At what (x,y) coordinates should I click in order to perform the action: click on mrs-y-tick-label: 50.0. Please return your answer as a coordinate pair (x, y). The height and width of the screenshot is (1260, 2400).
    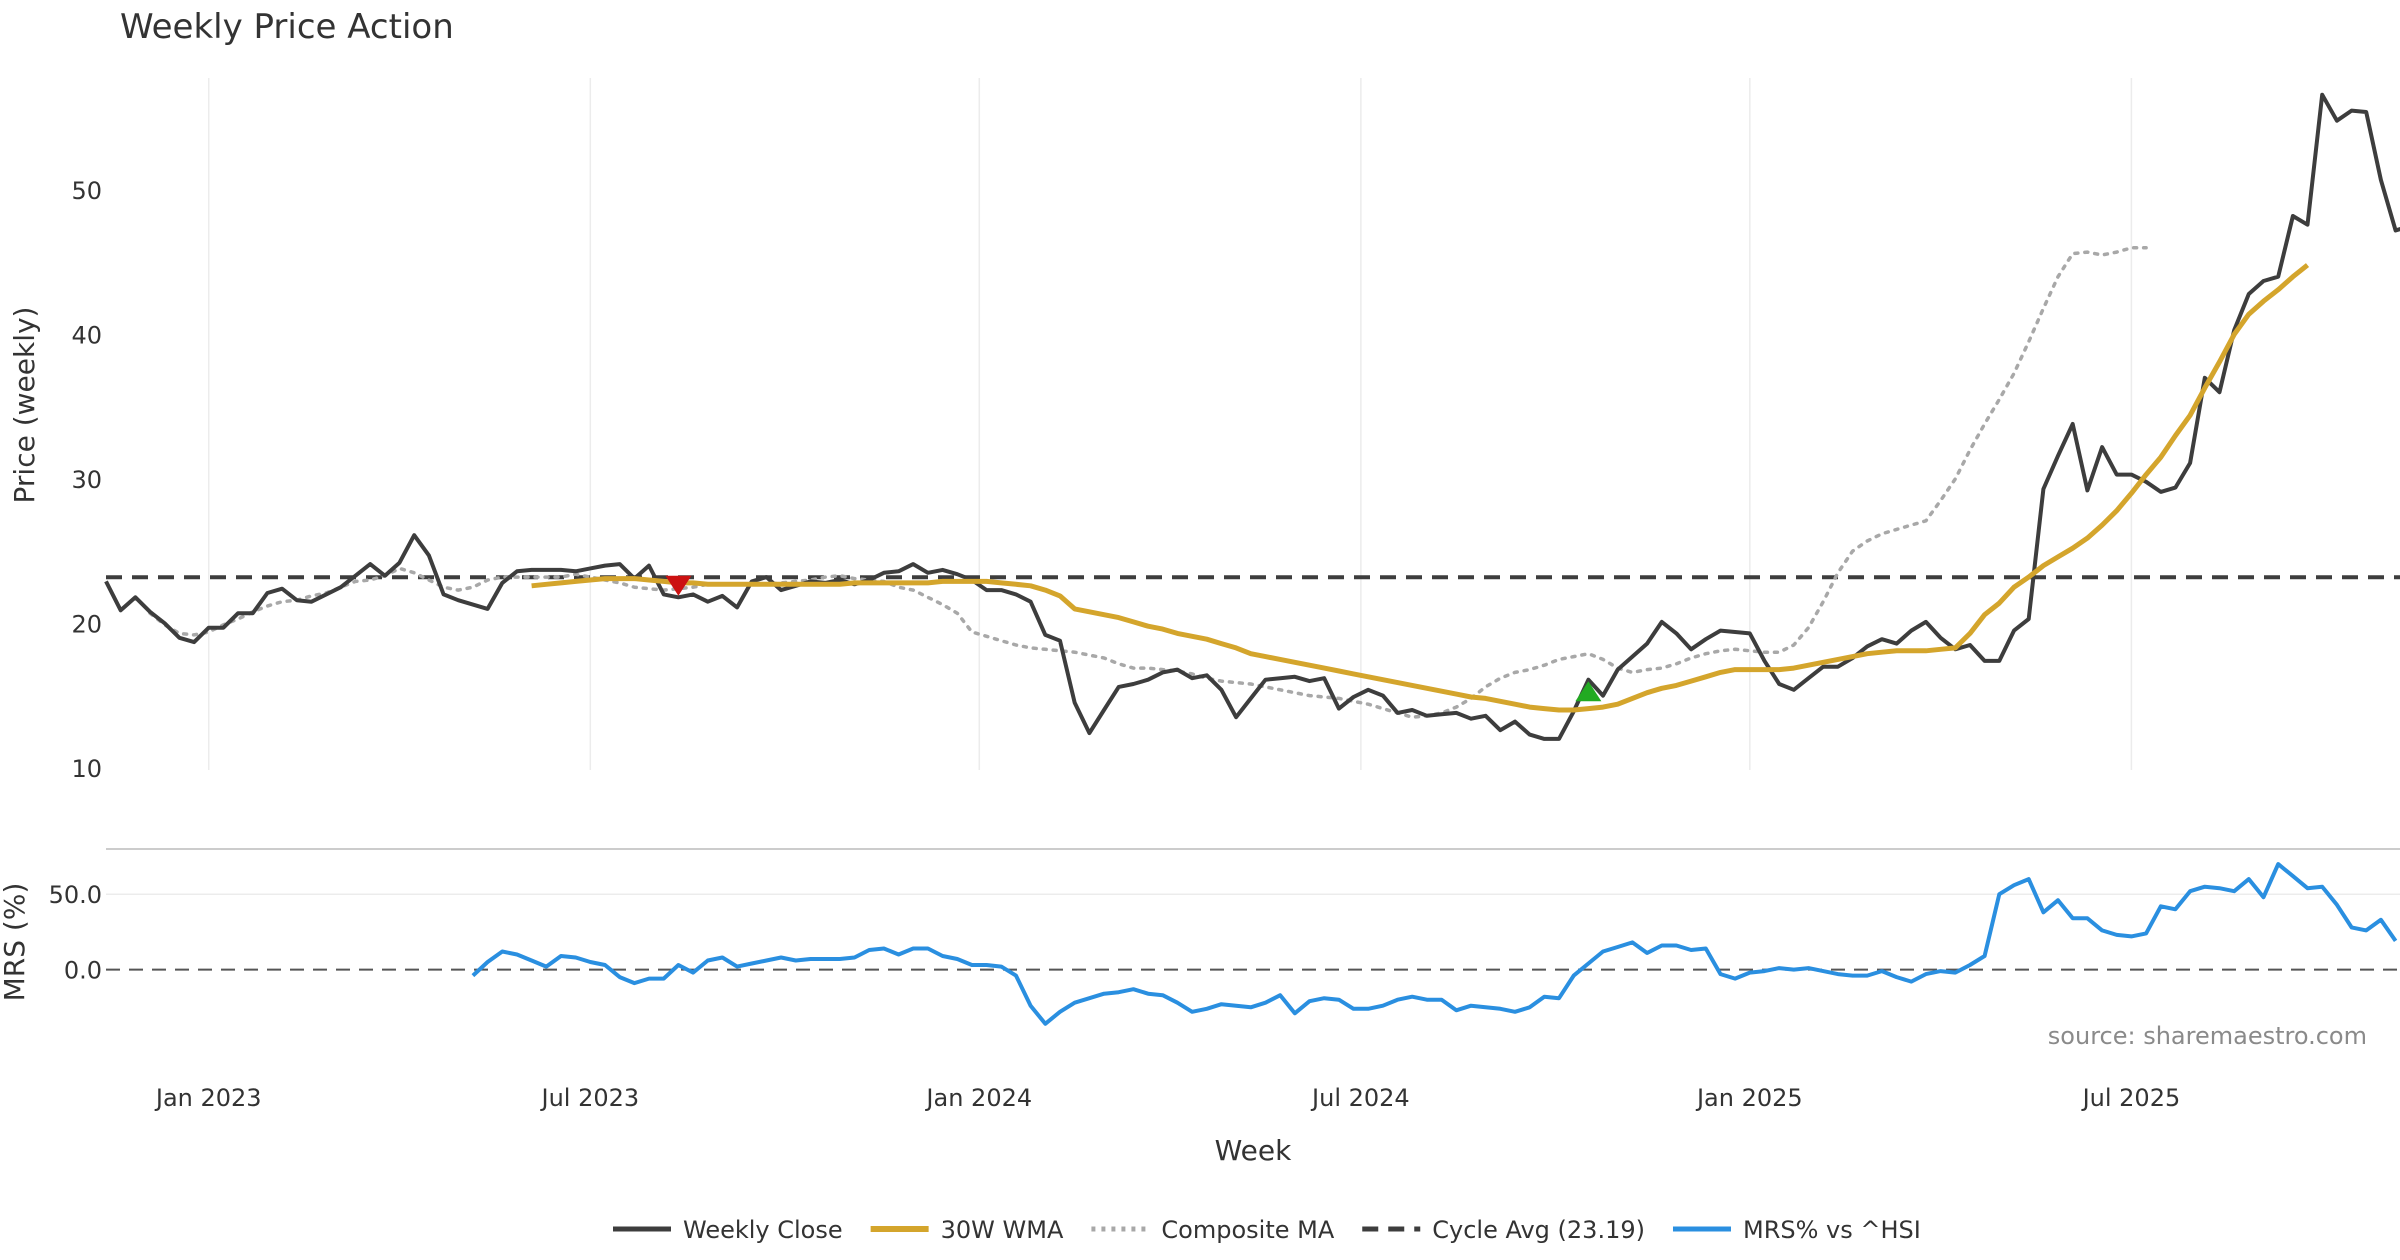
    Looking at the image, I should click on (75, 895).